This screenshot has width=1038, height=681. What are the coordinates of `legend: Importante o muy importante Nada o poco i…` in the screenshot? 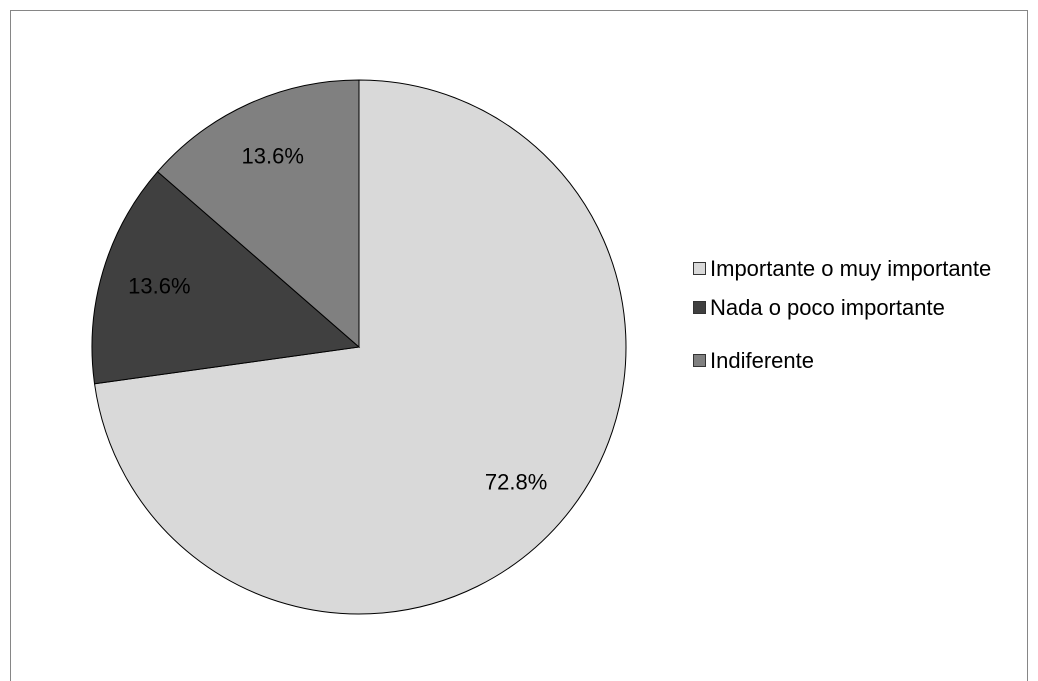 It's located at (853, 314).